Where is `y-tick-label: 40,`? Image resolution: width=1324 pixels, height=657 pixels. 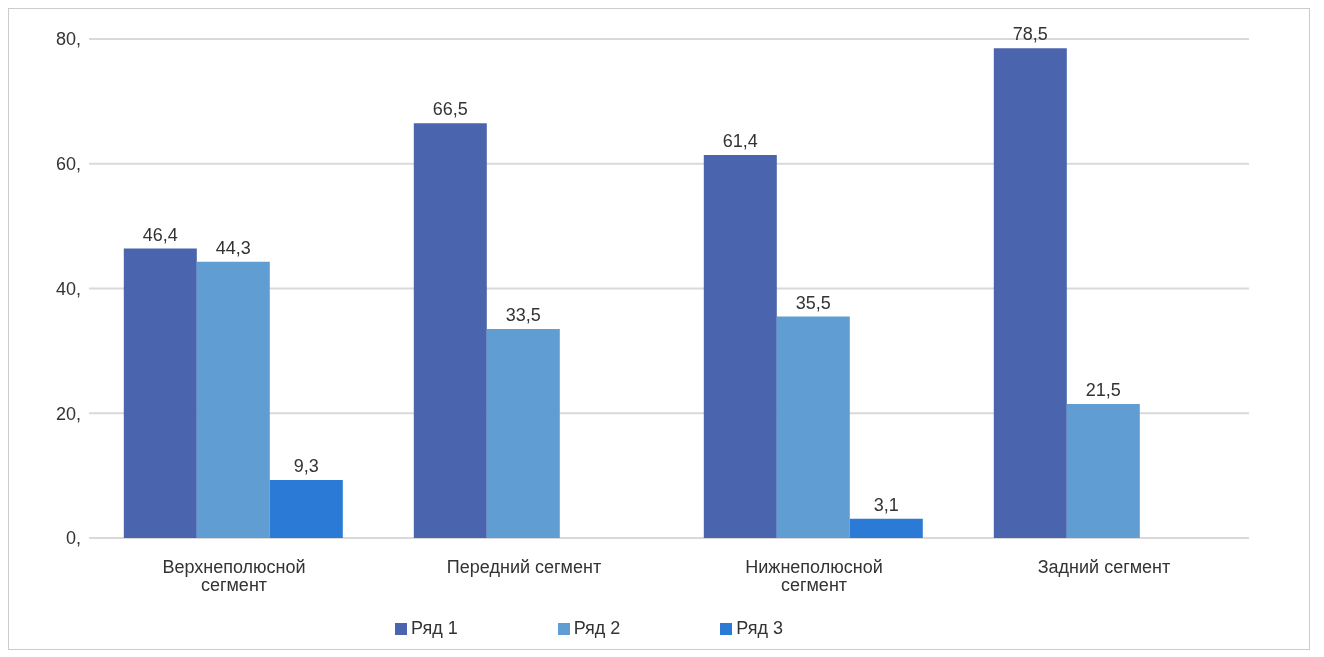
y-tick-label: 40, is located at coordinates (68, 288).